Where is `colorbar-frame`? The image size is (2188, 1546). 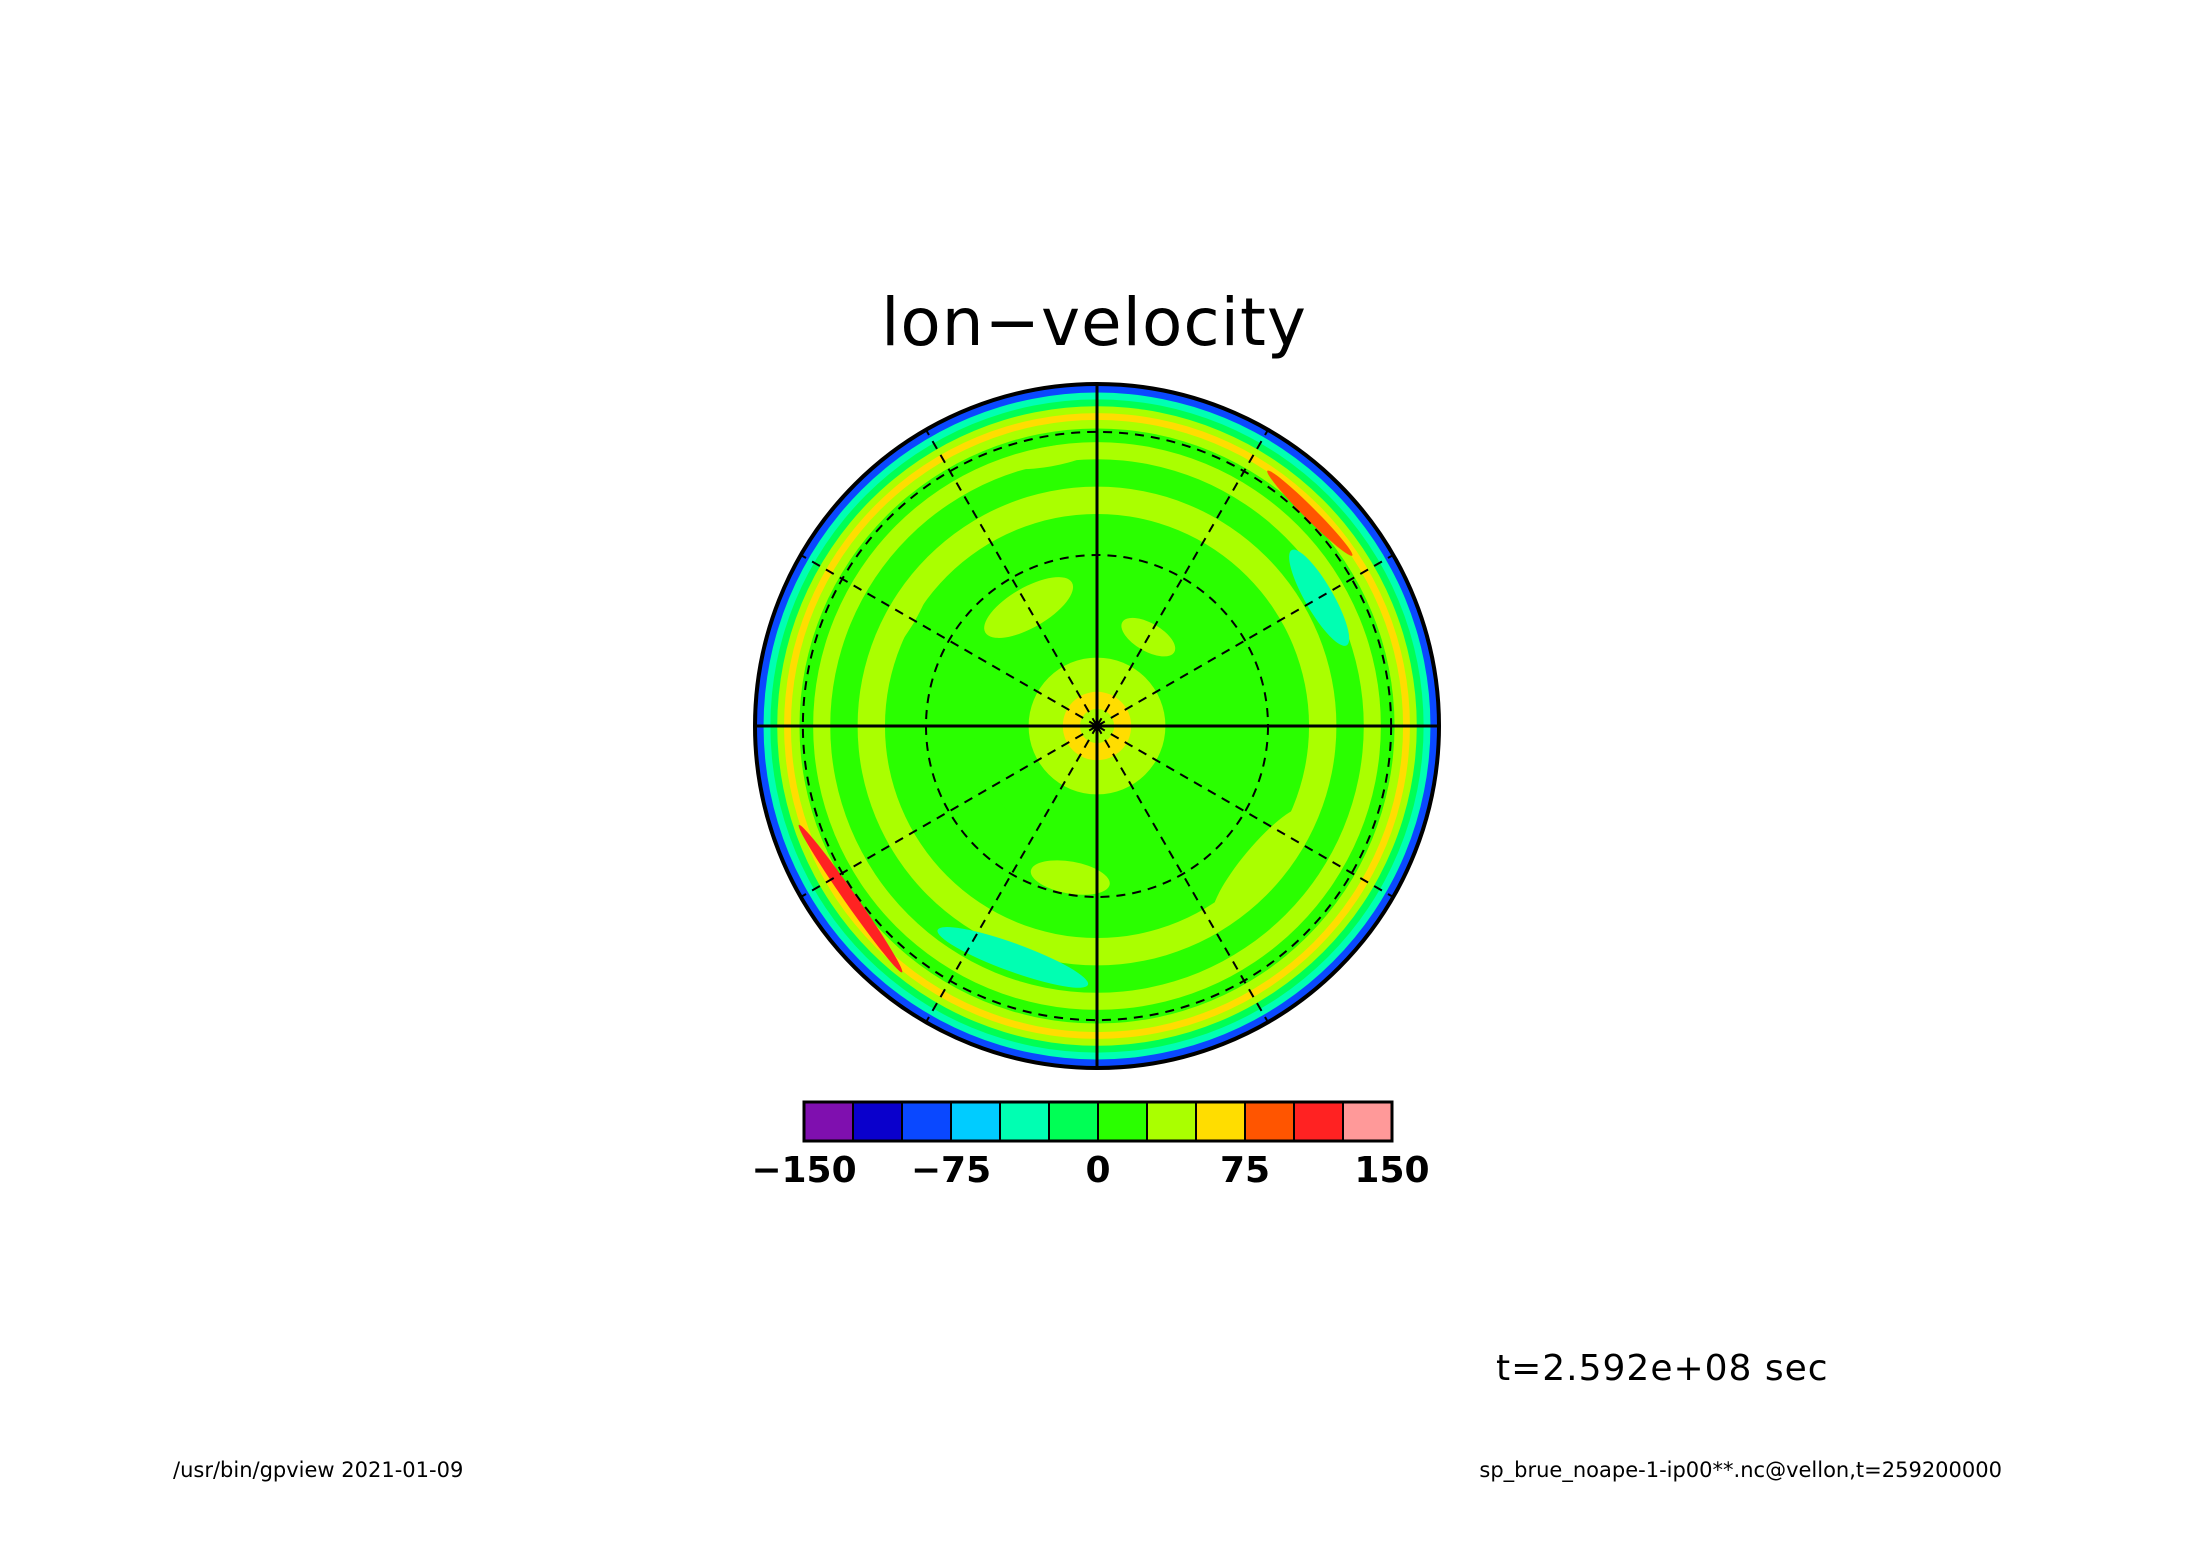 colorbar-frame is located at coordinates (1098, 1121).